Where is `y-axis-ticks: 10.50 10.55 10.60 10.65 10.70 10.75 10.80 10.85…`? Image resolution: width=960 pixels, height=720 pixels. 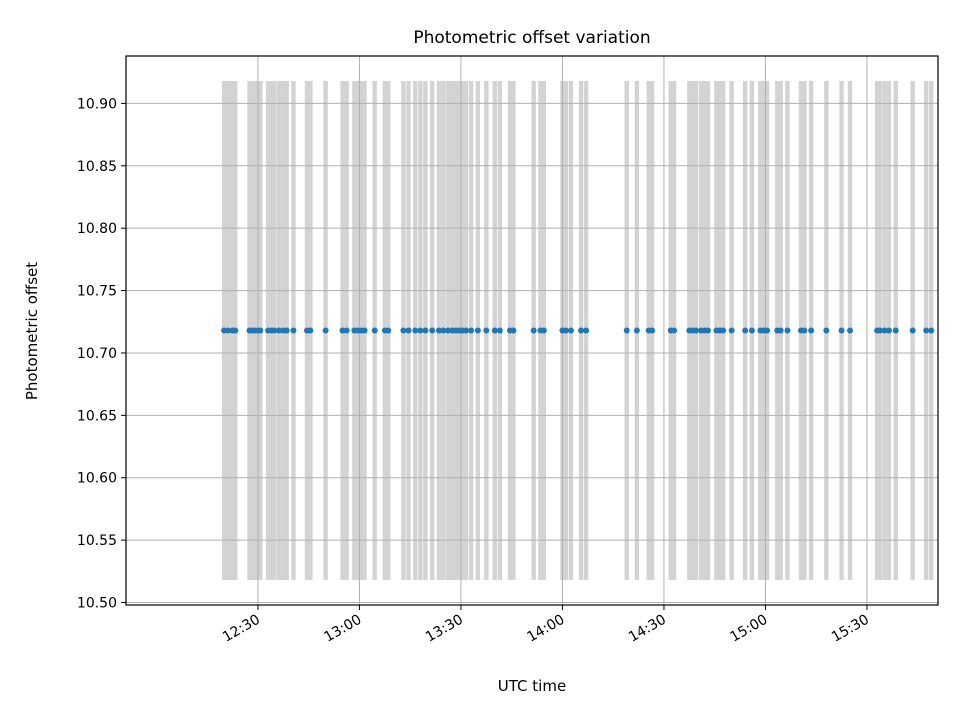
y-axis-ticks: 10.50 10.55 10.60 10.65 10.70 10.75 10.80 10.85… is located at coordinates (101, 354).